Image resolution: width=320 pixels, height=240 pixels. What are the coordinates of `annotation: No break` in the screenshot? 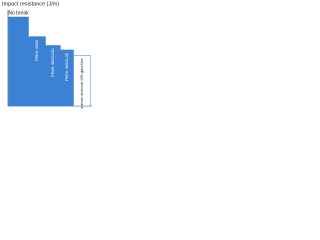 It's located at (18, 13).